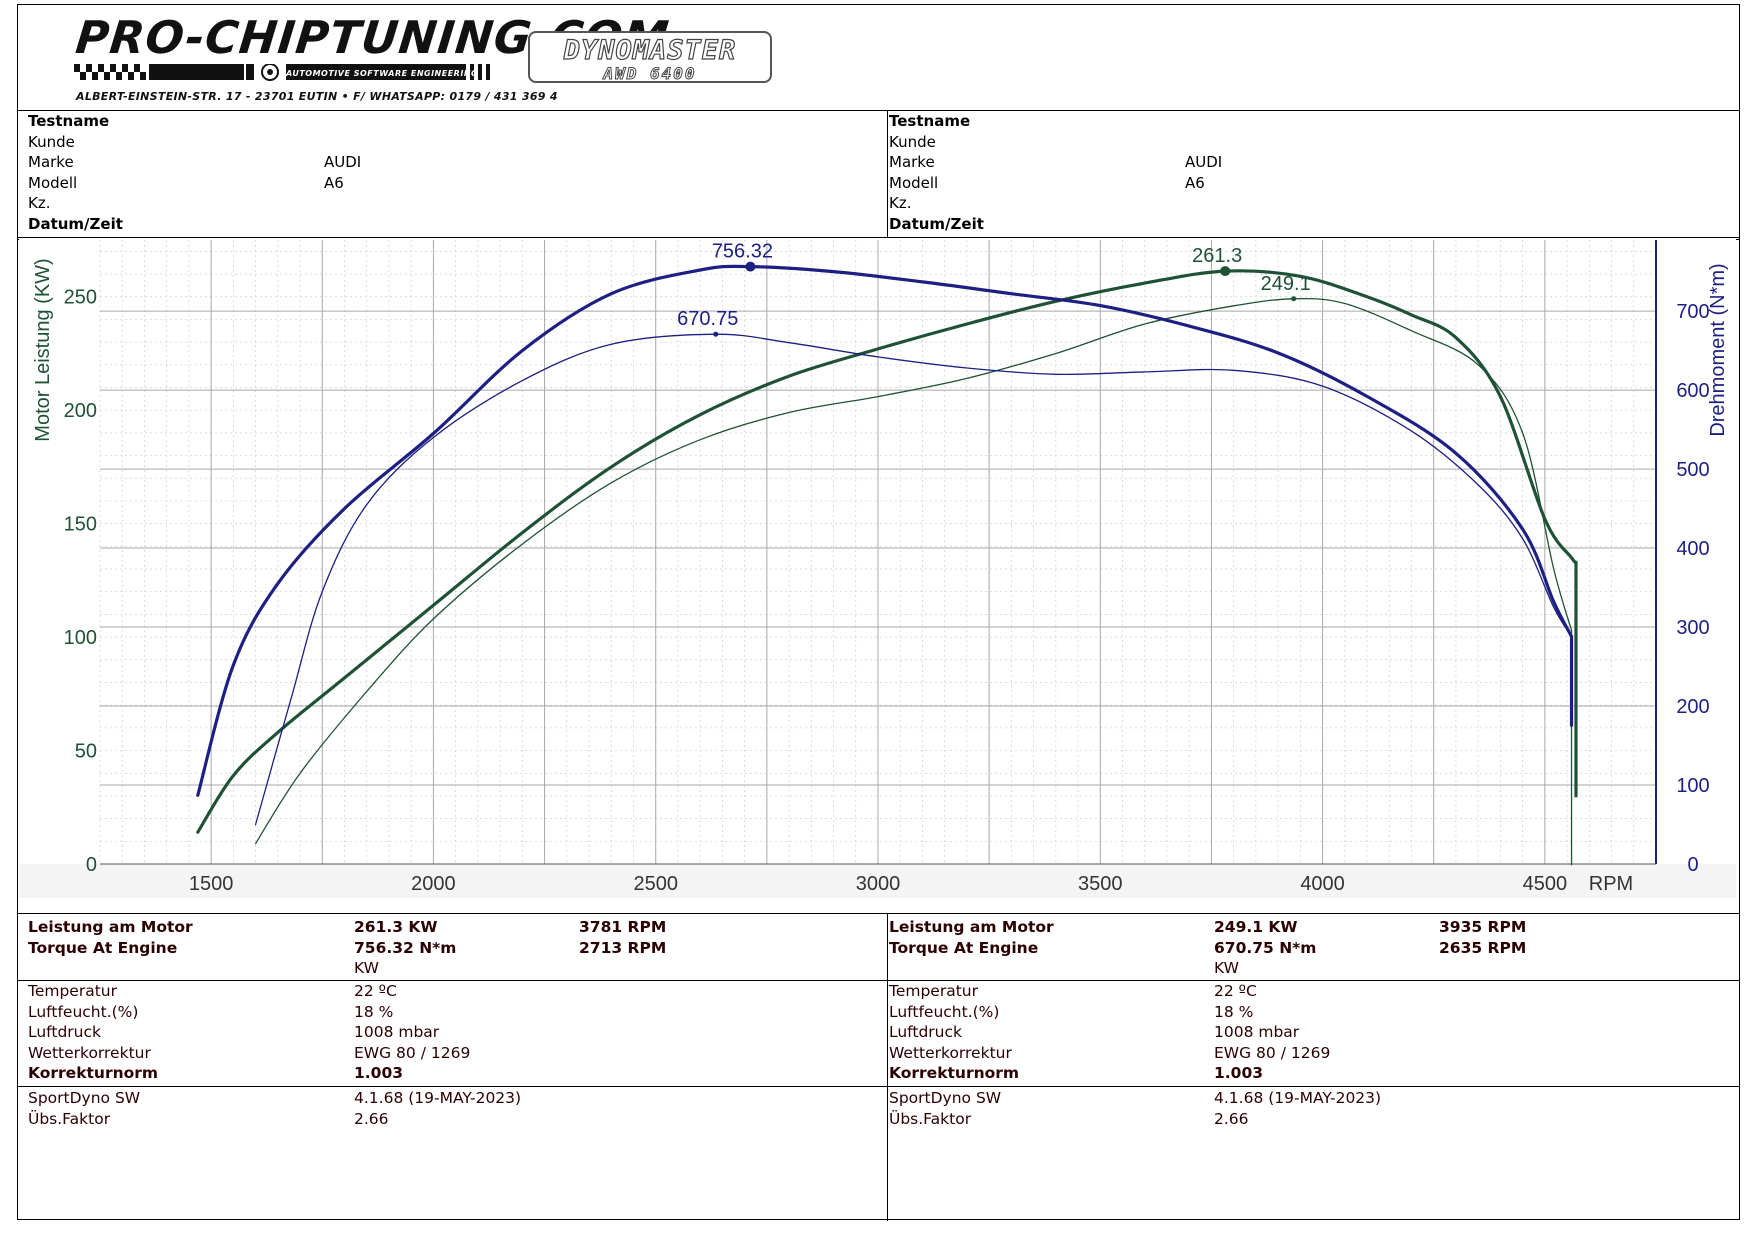  What do you see at coordinates (43, 349) in the screenshot?
I see `y-left-axis-label: Motor Leistung (KW)` at bounding box center [43, 349].